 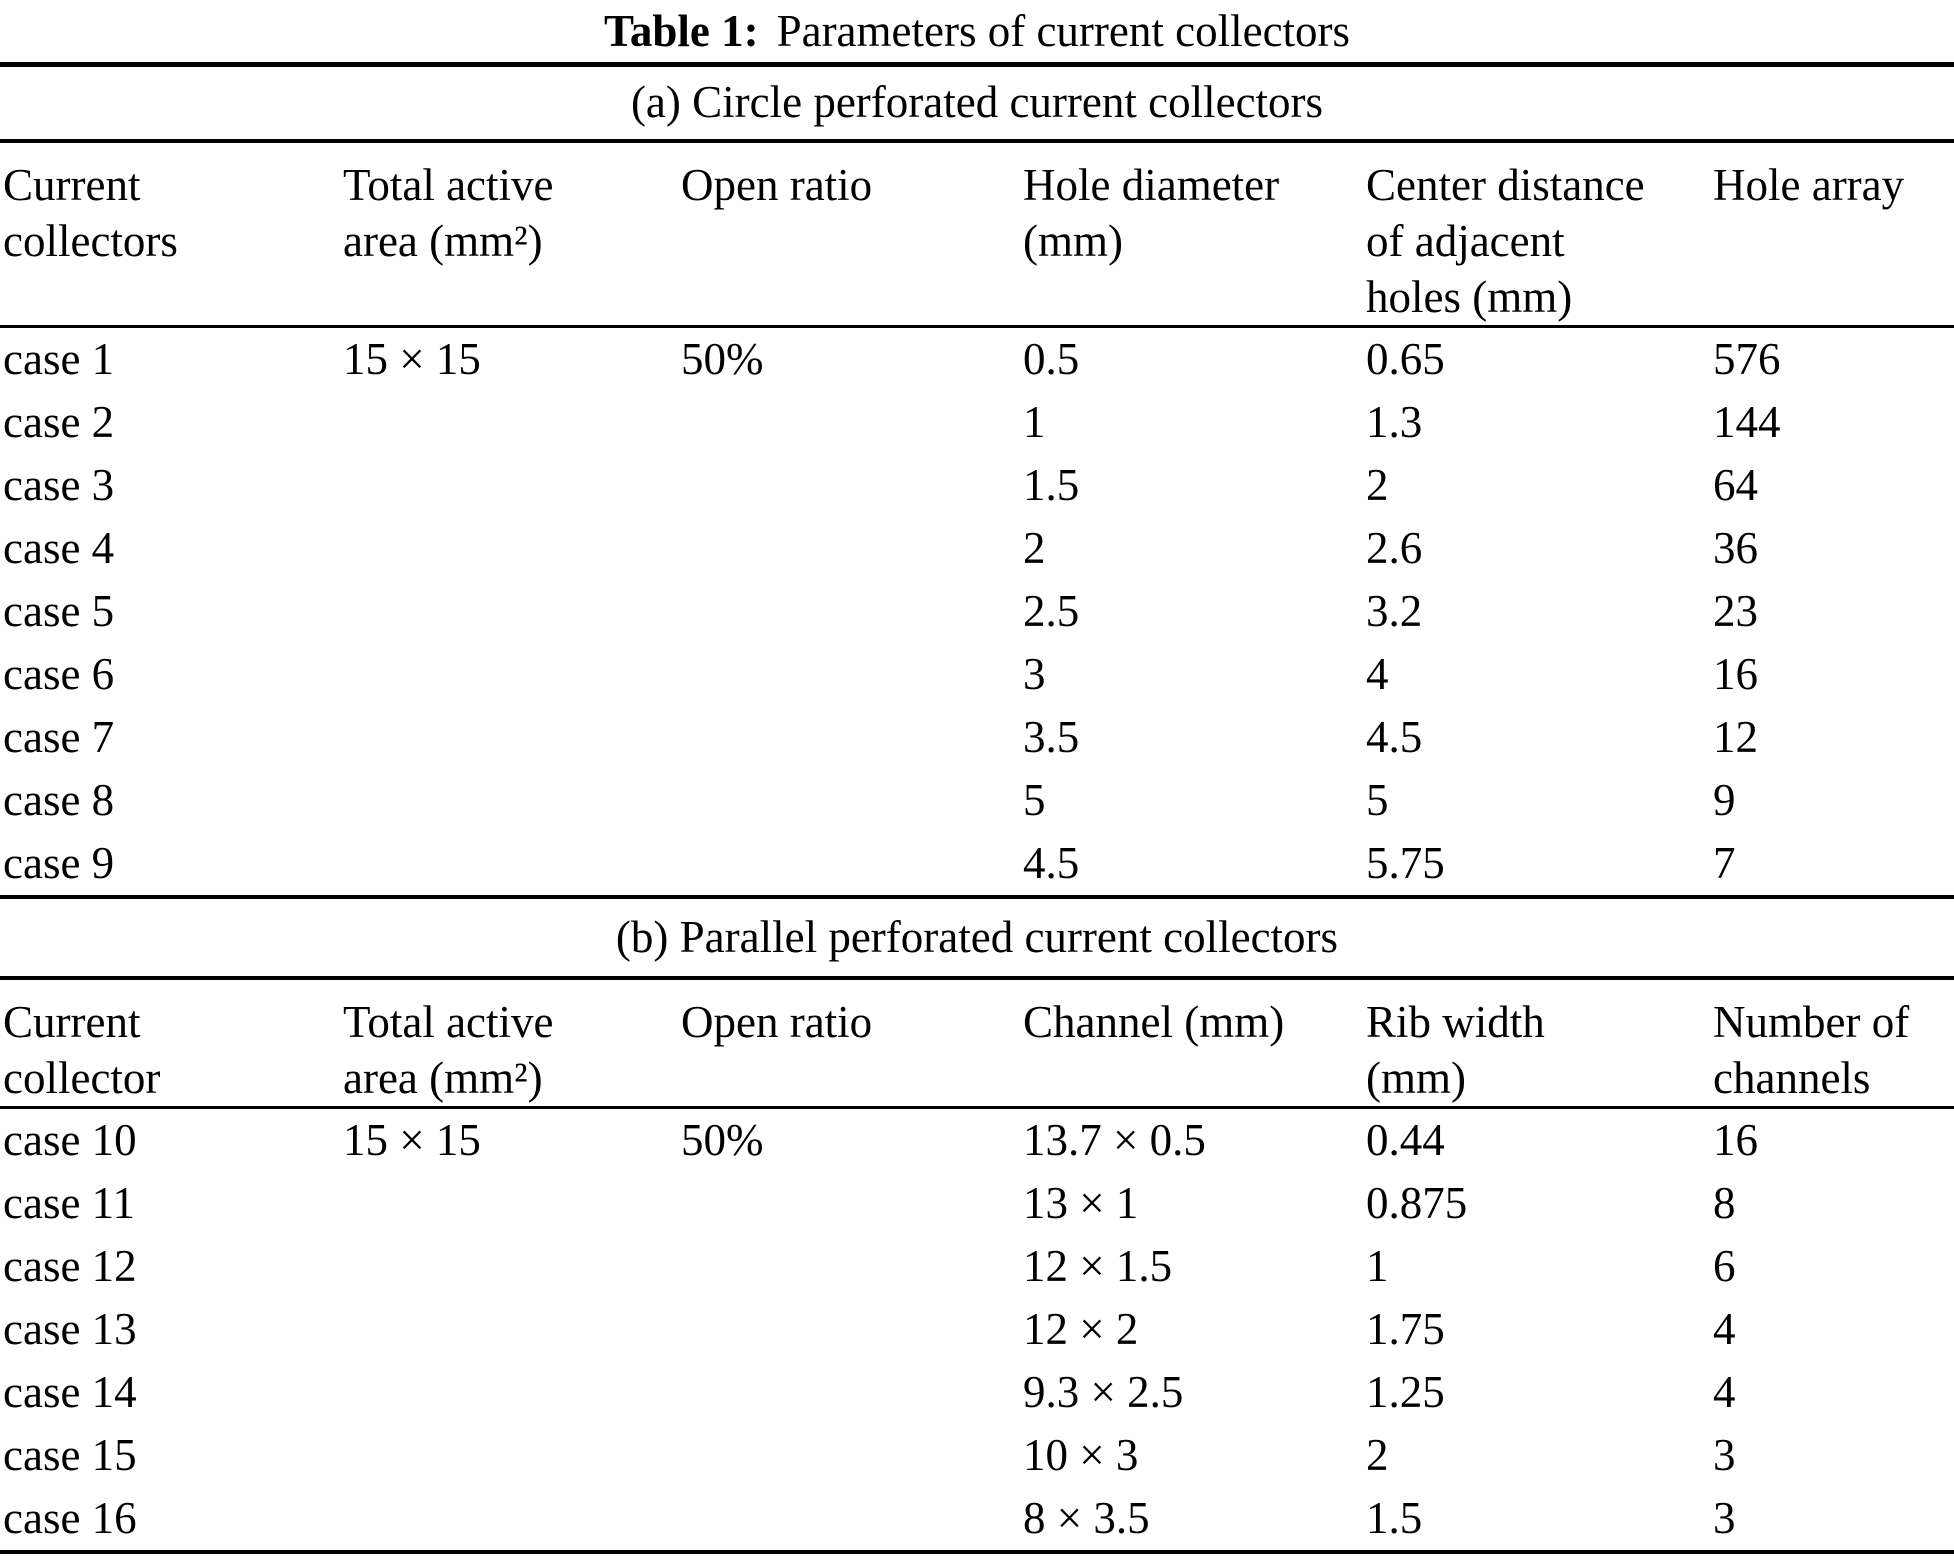 What do you see at coordinates (977, 1552) in the screenshot?
I see `divider-bottom` at bounding box center [977, 1552].